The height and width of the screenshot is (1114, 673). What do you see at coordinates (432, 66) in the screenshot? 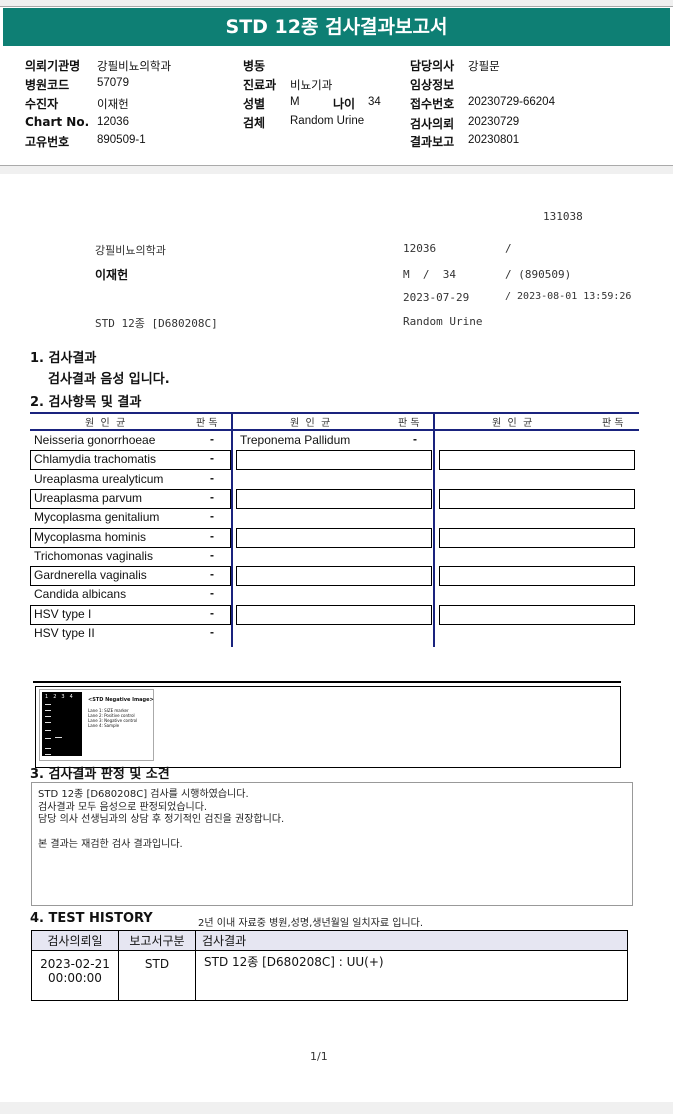
I see `doctor-label: 담당의사` at bounding box center [432, 66].